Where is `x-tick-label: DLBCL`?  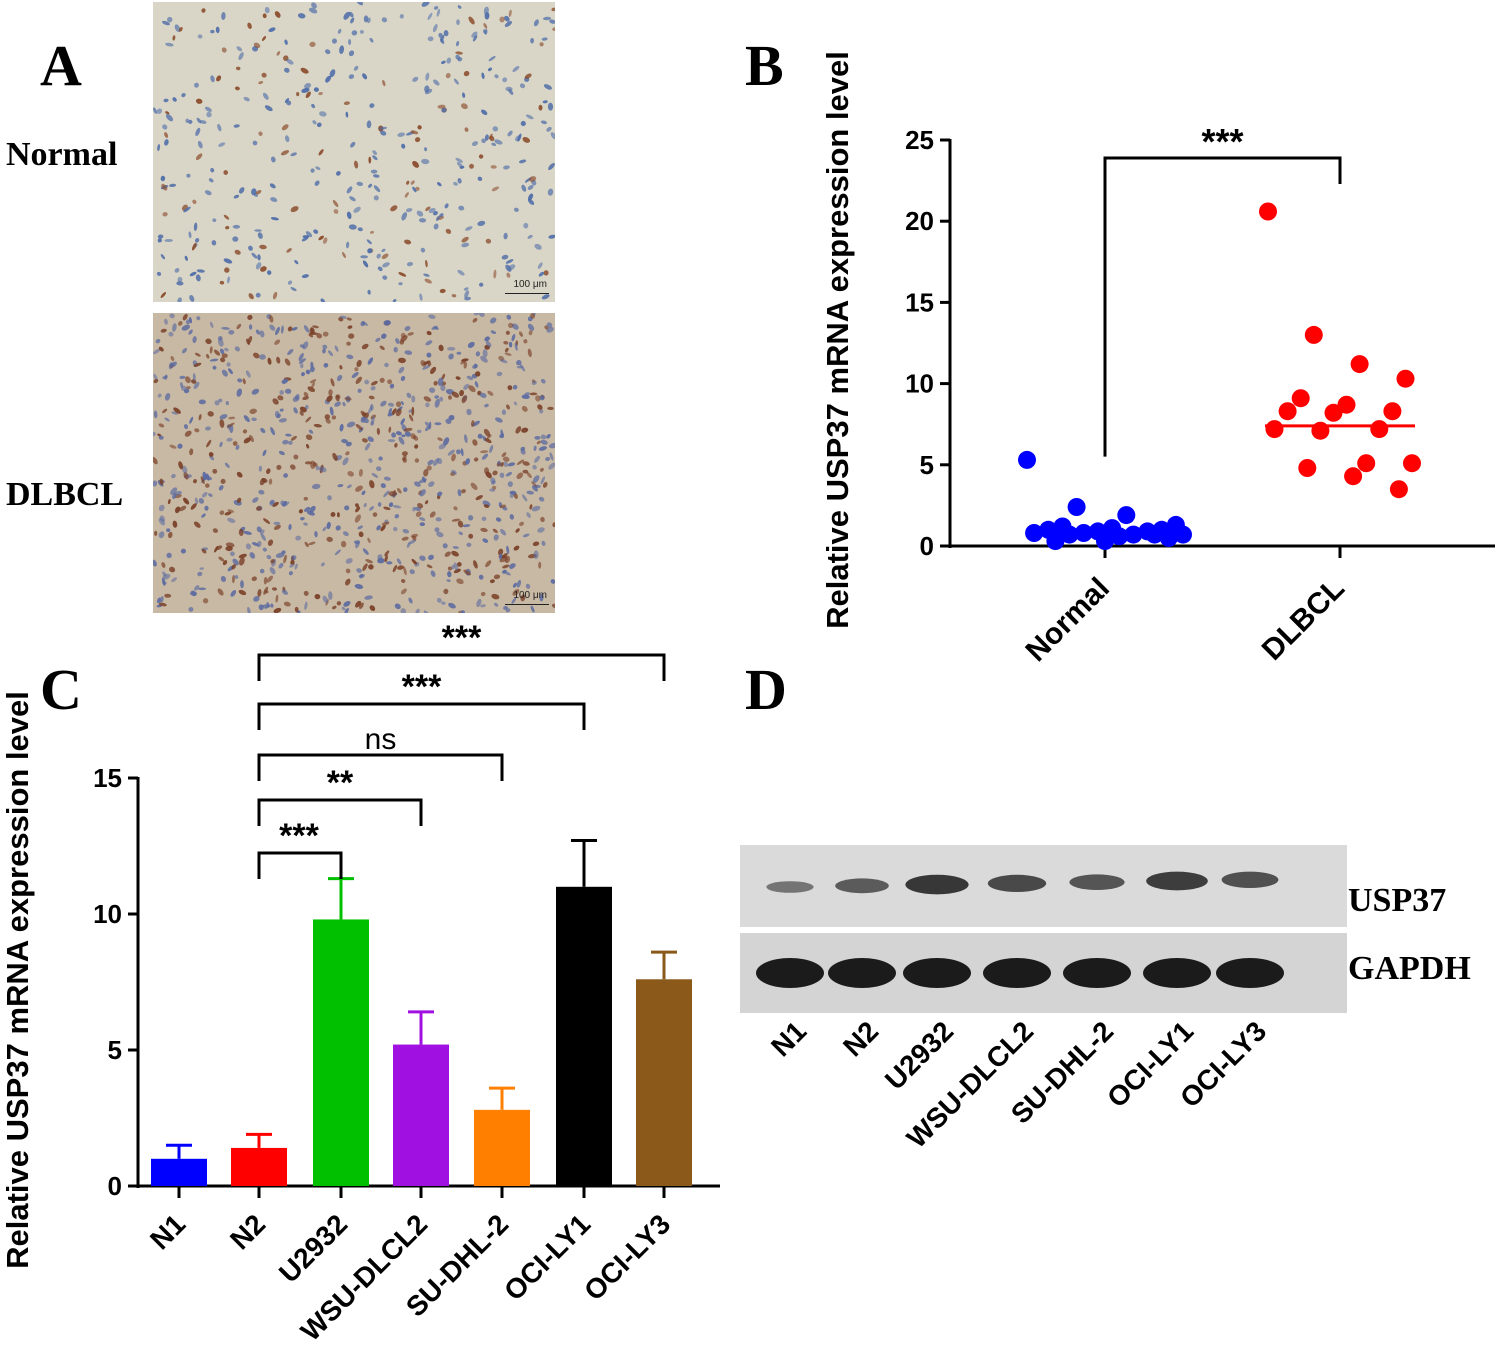 x-tick-label: DLBCL is located at coordinates (1303, 619).